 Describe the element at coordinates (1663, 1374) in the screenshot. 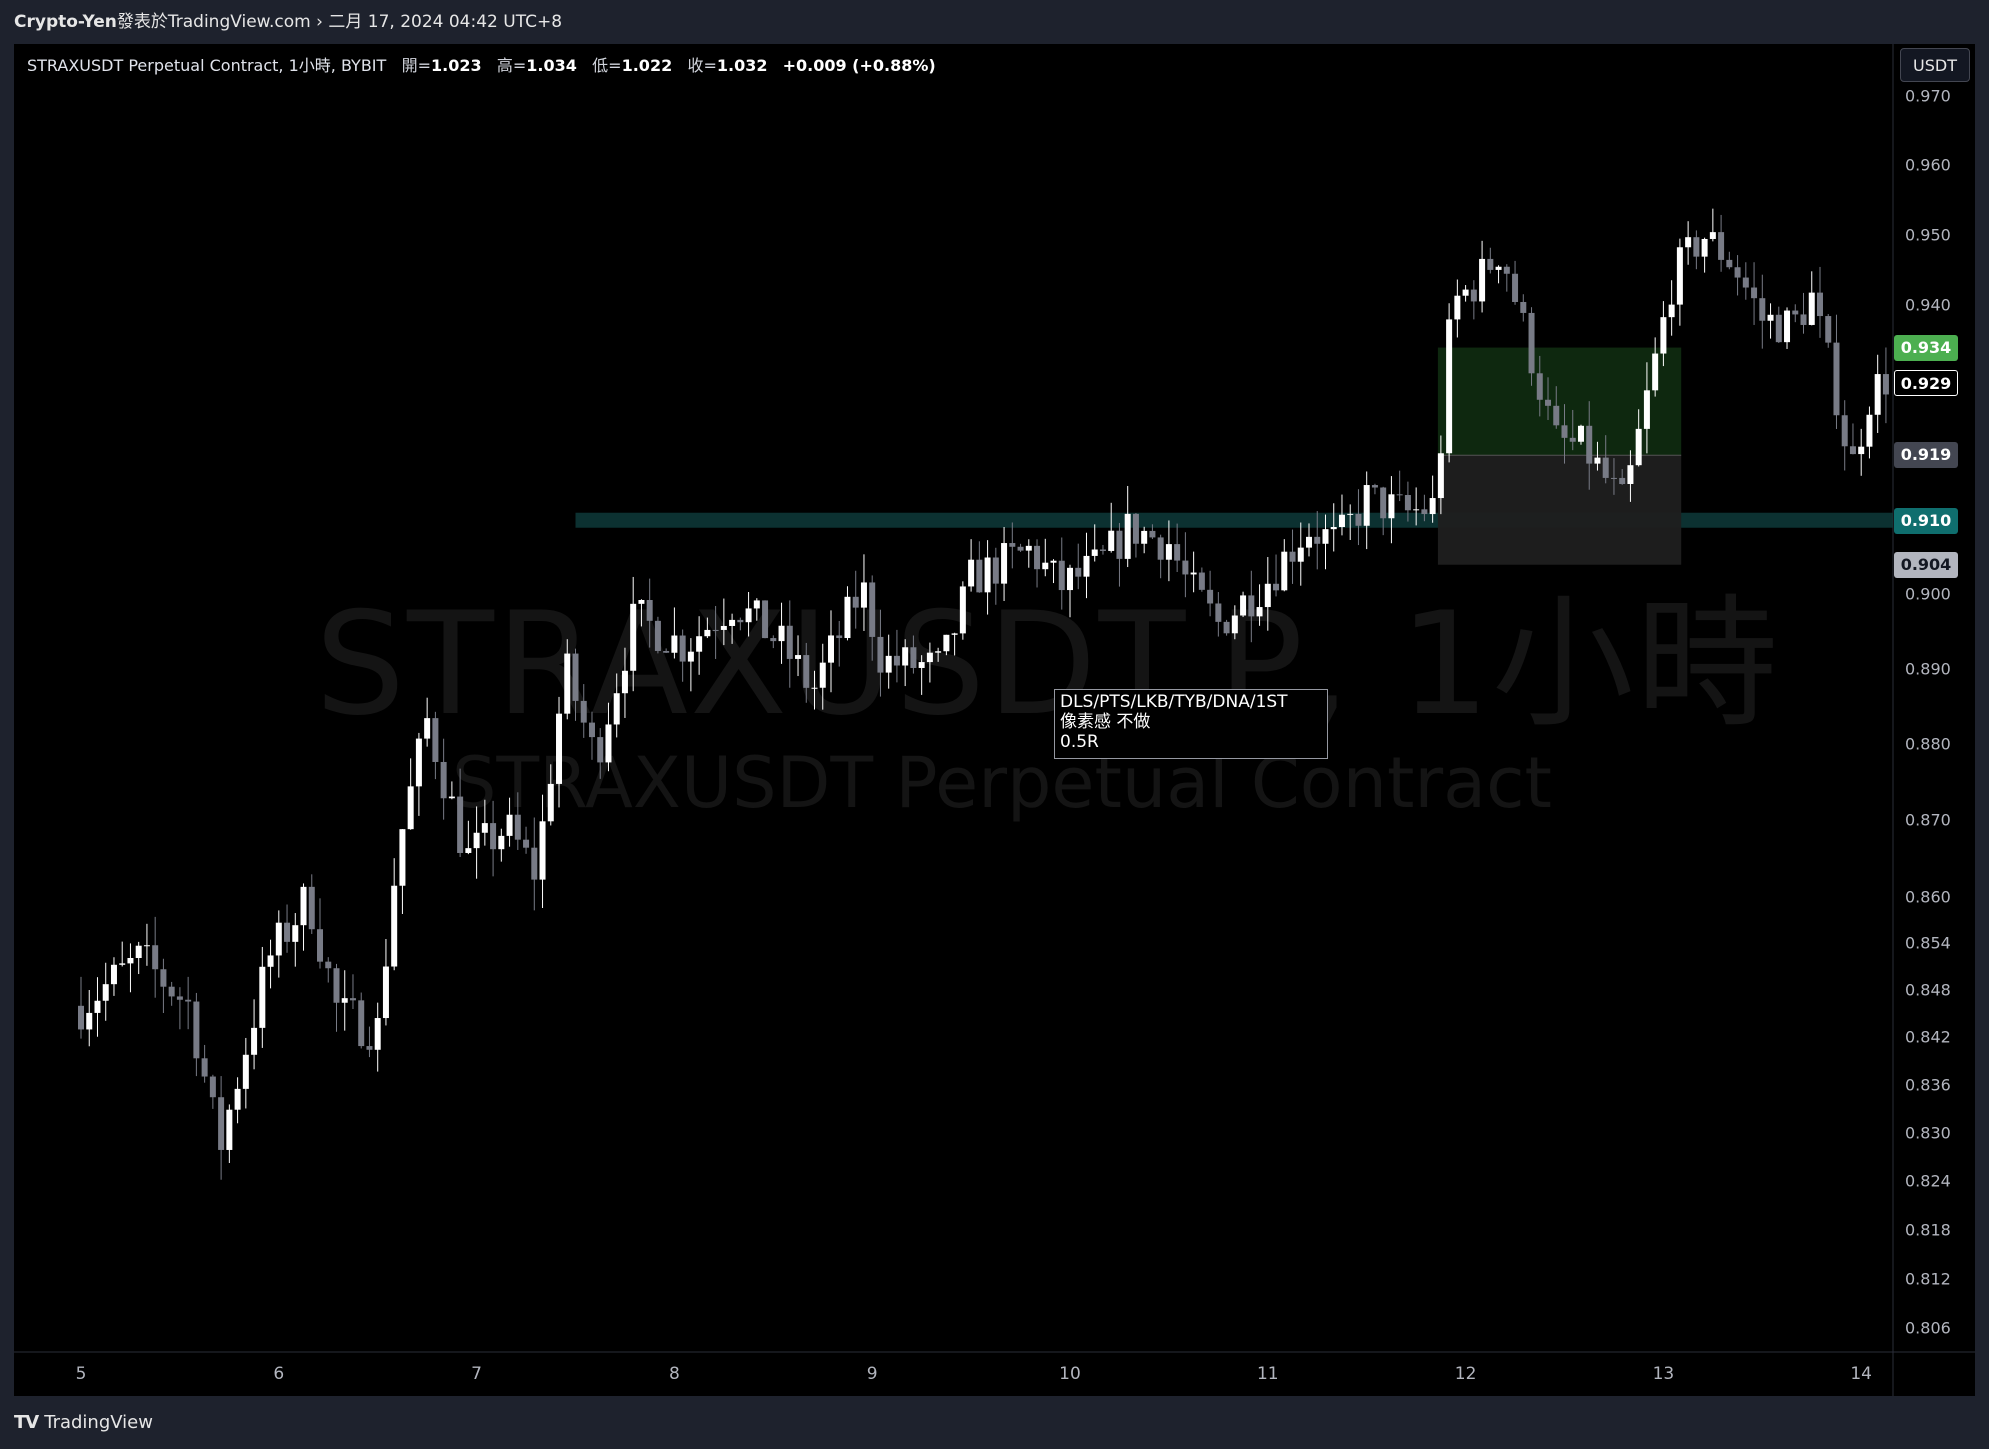

I see `time-tick-label: 13` at that location.